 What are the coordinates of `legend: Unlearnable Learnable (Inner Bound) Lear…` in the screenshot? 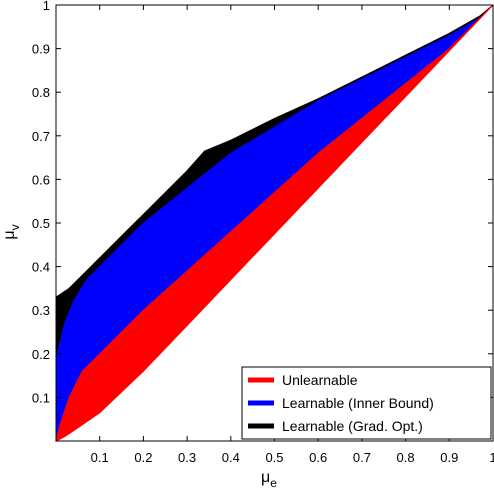 It's located at (366, 403).